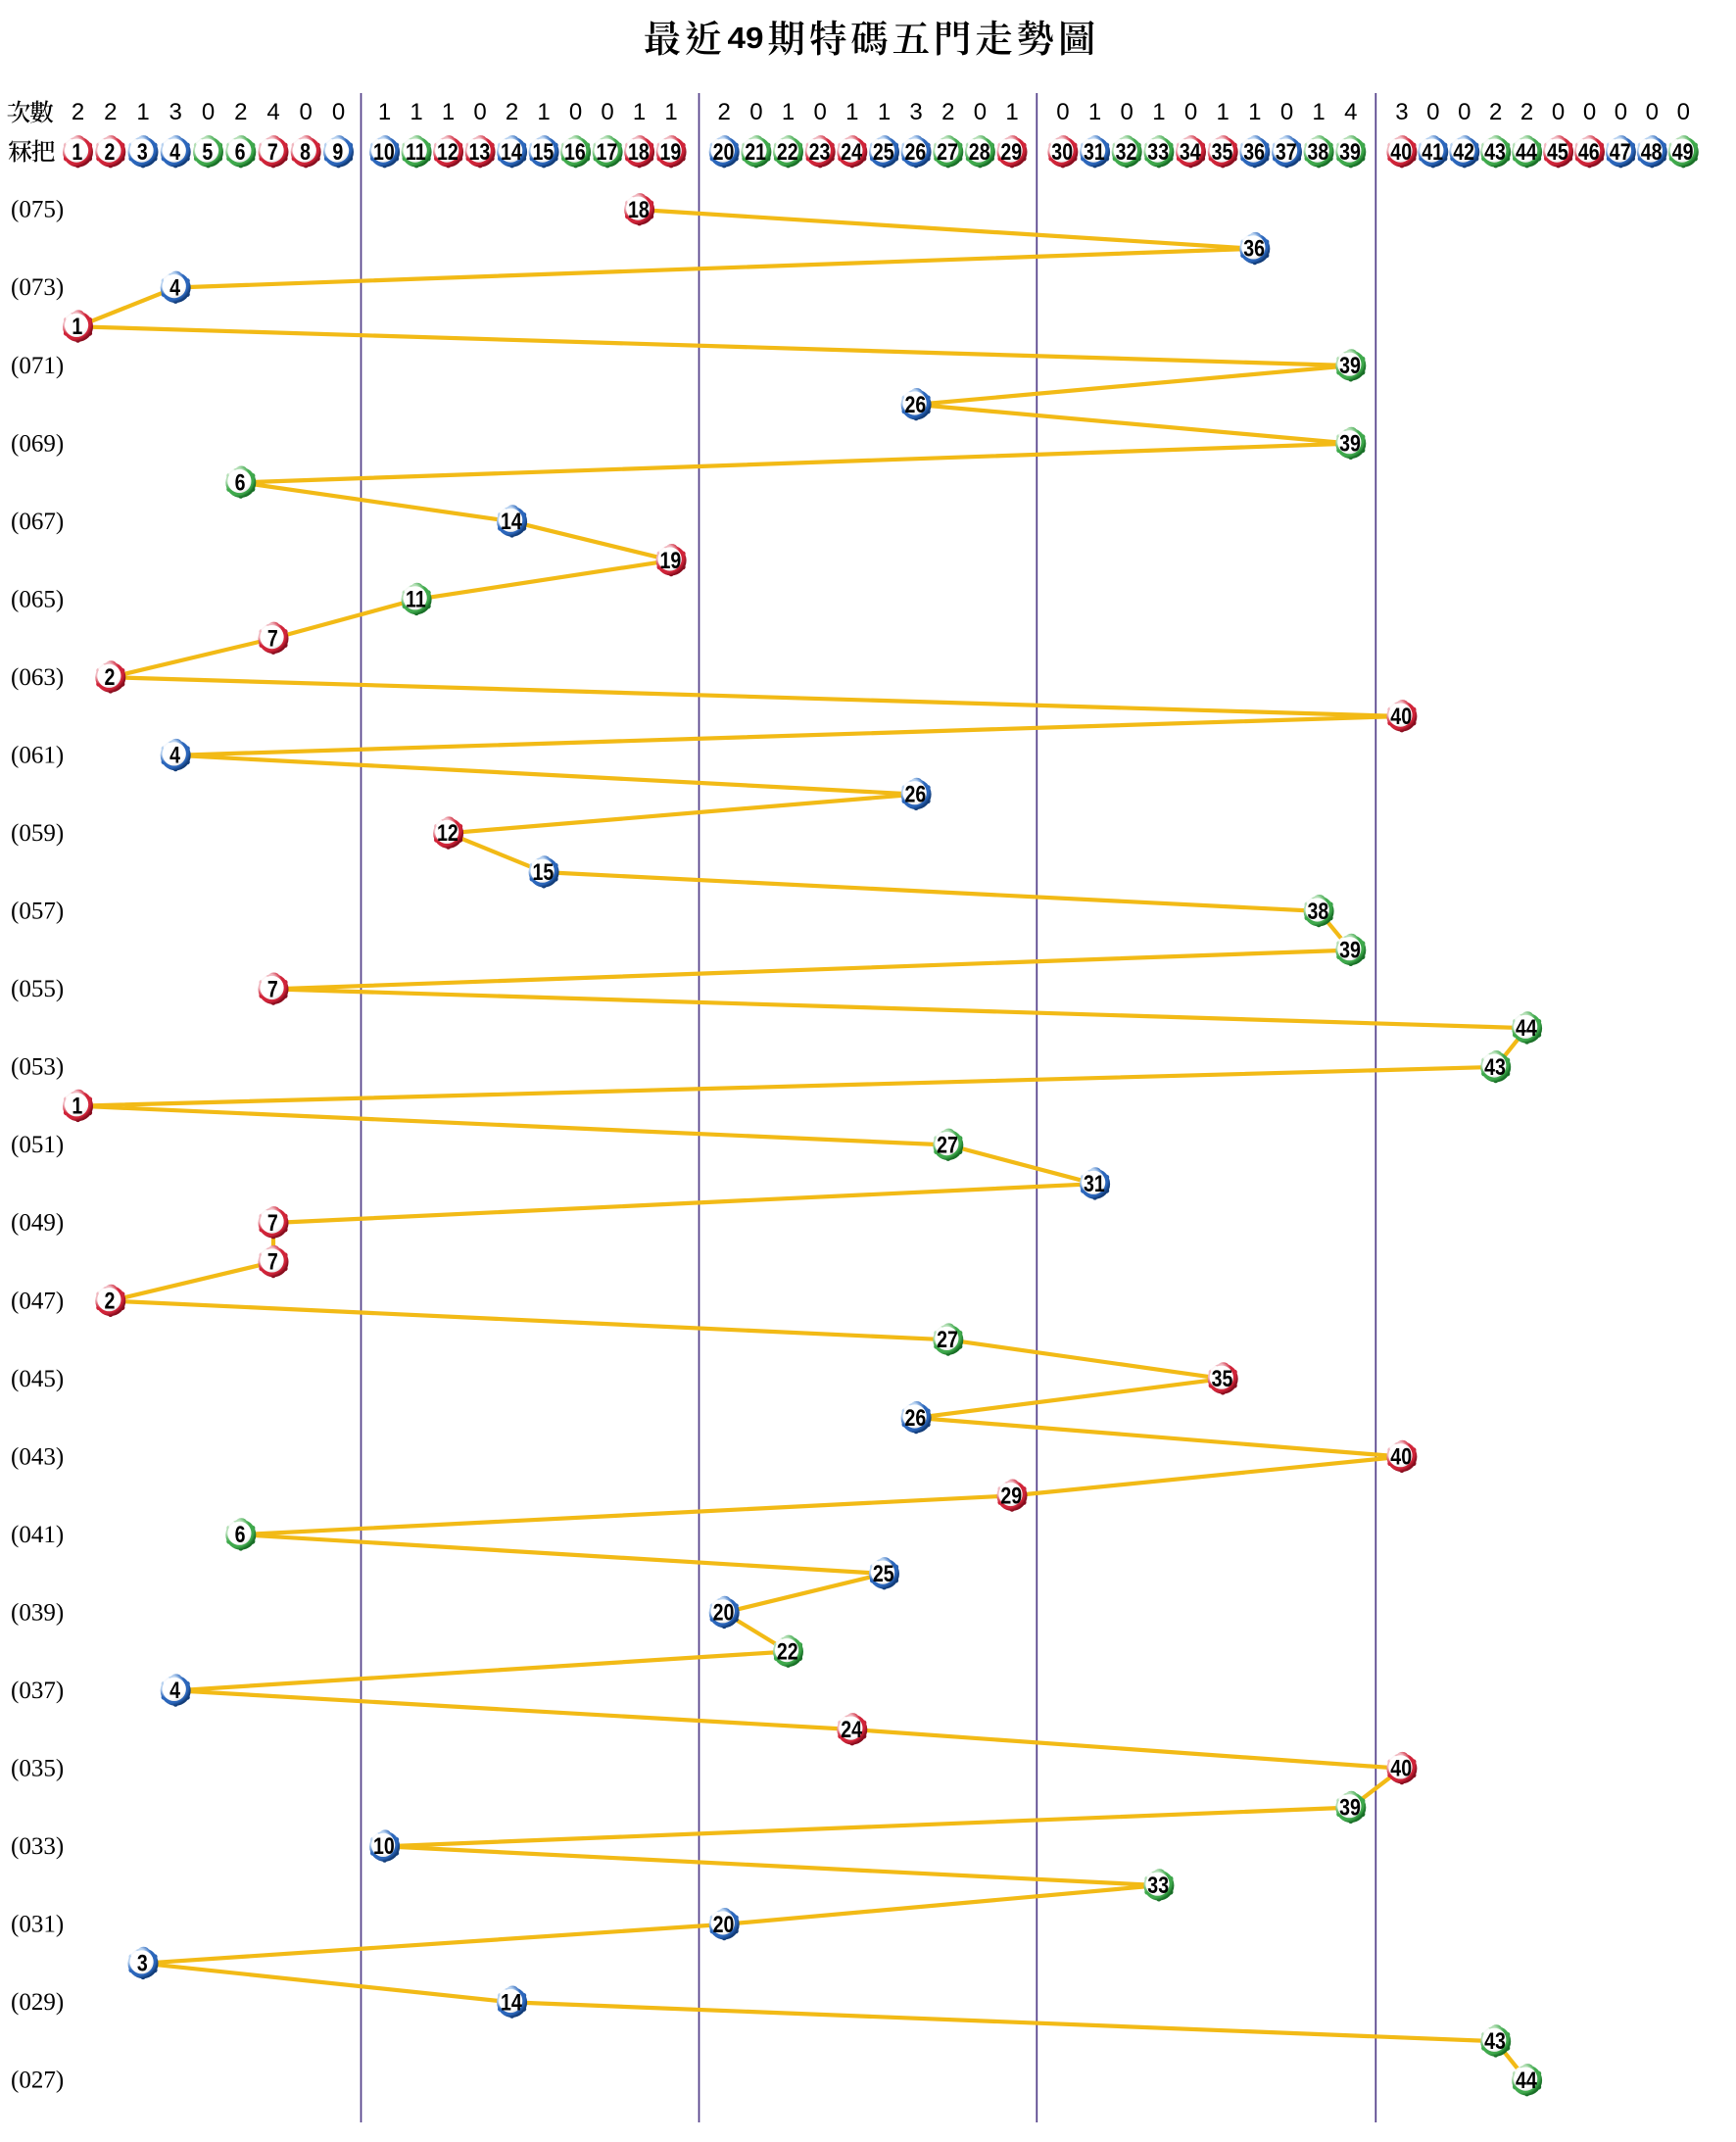  Describe the element at coordinates (820, 152) in the screenshot. I see `svg-text: 23` at that location.